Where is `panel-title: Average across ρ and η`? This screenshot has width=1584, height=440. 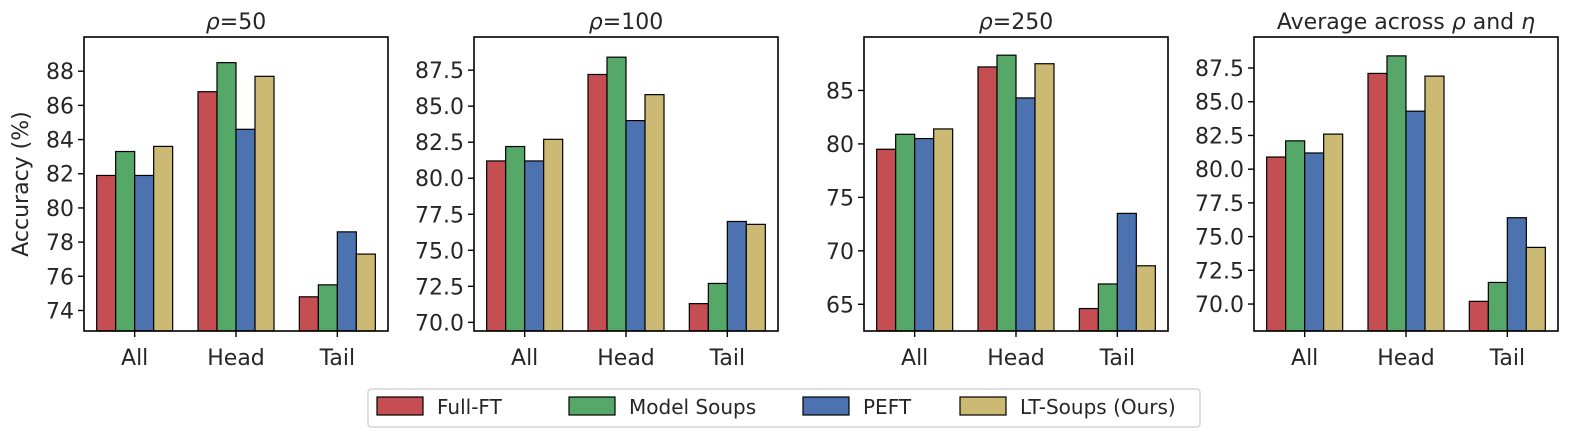 panel-title: Average across ρ and η is located at coordinates (1406, 22).